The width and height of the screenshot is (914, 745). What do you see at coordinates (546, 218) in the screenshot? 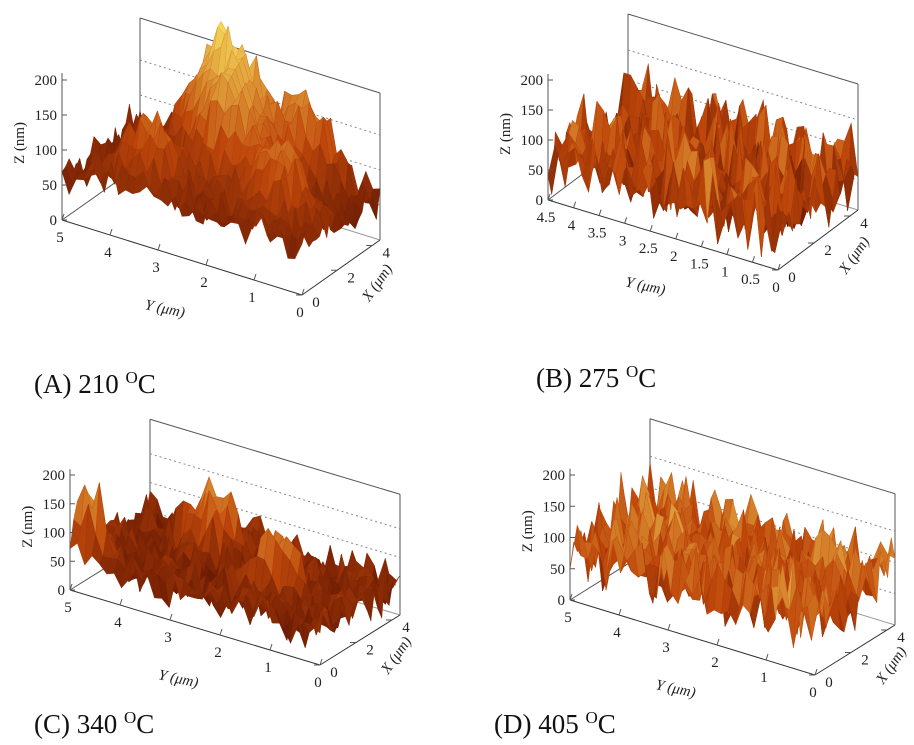
I see `y-tick-label: 4.5` at bounding box center [546, 218].